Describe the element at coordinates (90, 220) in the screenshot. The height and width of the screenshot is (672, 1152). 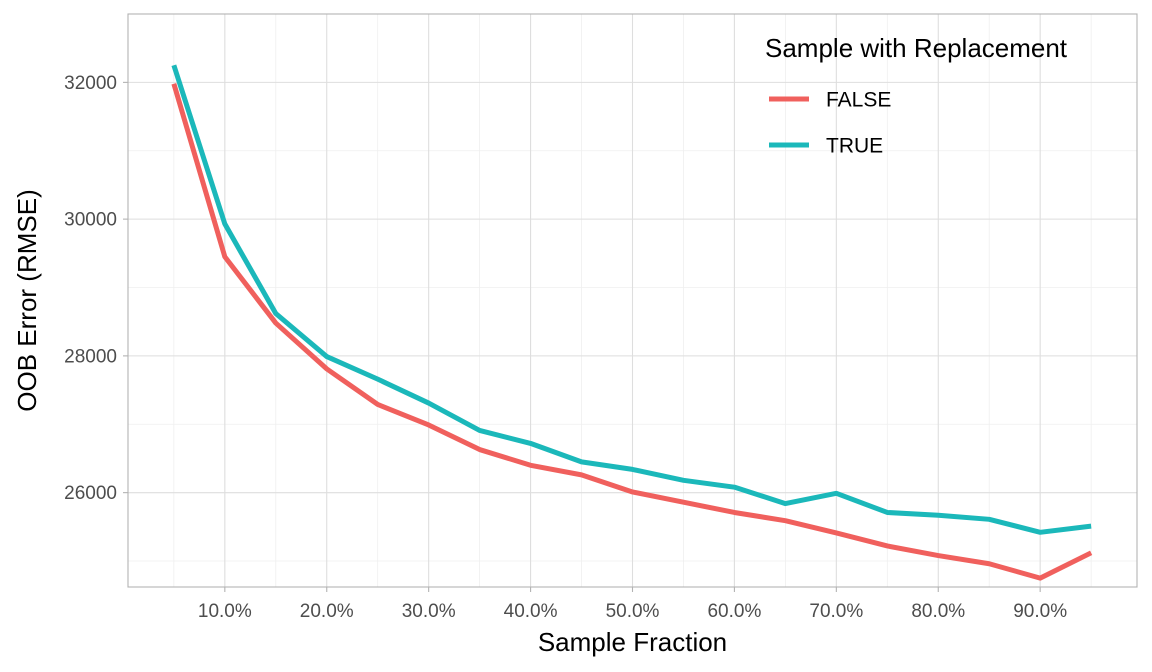
I see `y-tick-label: 30000` at that location.